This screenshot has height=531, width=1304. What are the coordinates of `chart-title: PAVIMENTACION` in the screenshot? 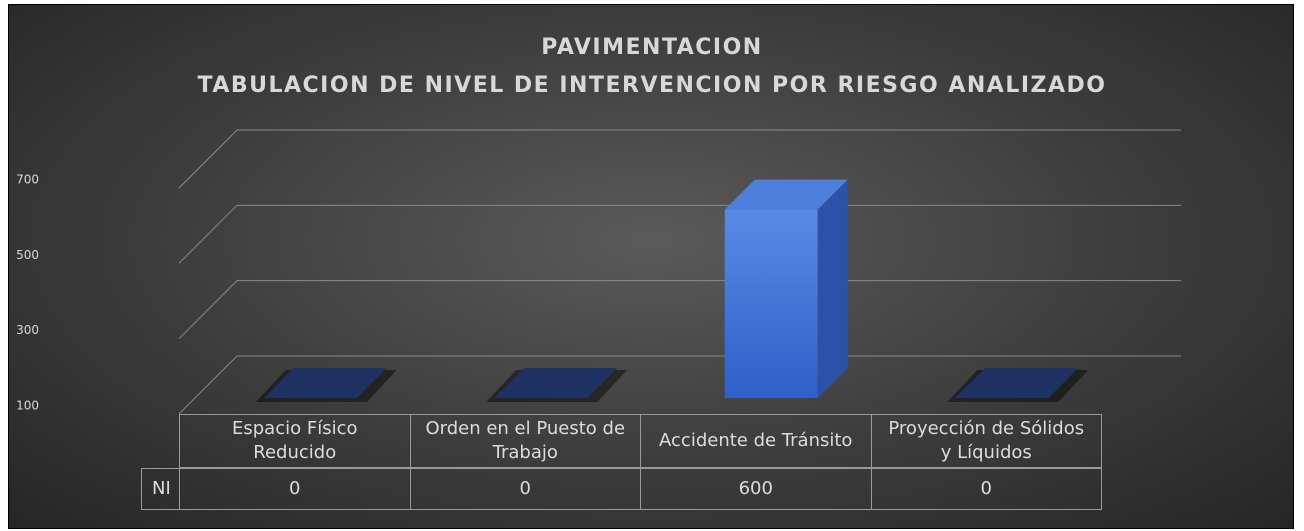 It's located at (651, 47).